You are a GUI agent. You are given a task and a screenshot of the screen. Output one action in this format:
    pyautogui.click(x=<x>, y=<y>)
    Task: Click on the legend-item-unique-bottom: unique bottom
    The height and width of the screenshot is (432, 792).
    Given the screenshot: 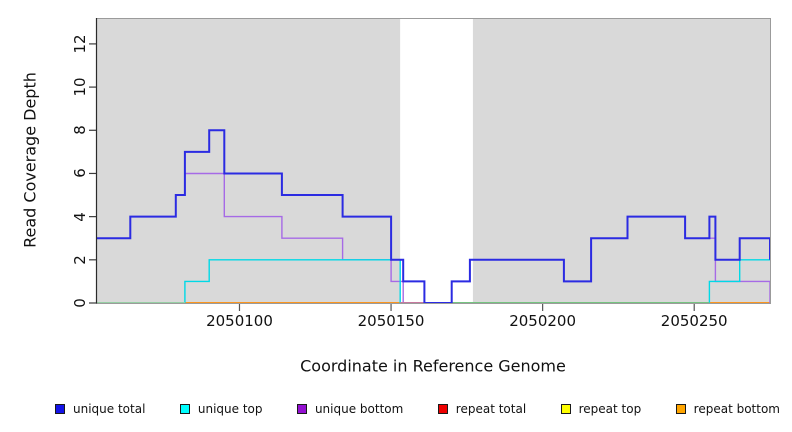 What is the action you would take?
    pyautogui.click(x=350, y=409)
    